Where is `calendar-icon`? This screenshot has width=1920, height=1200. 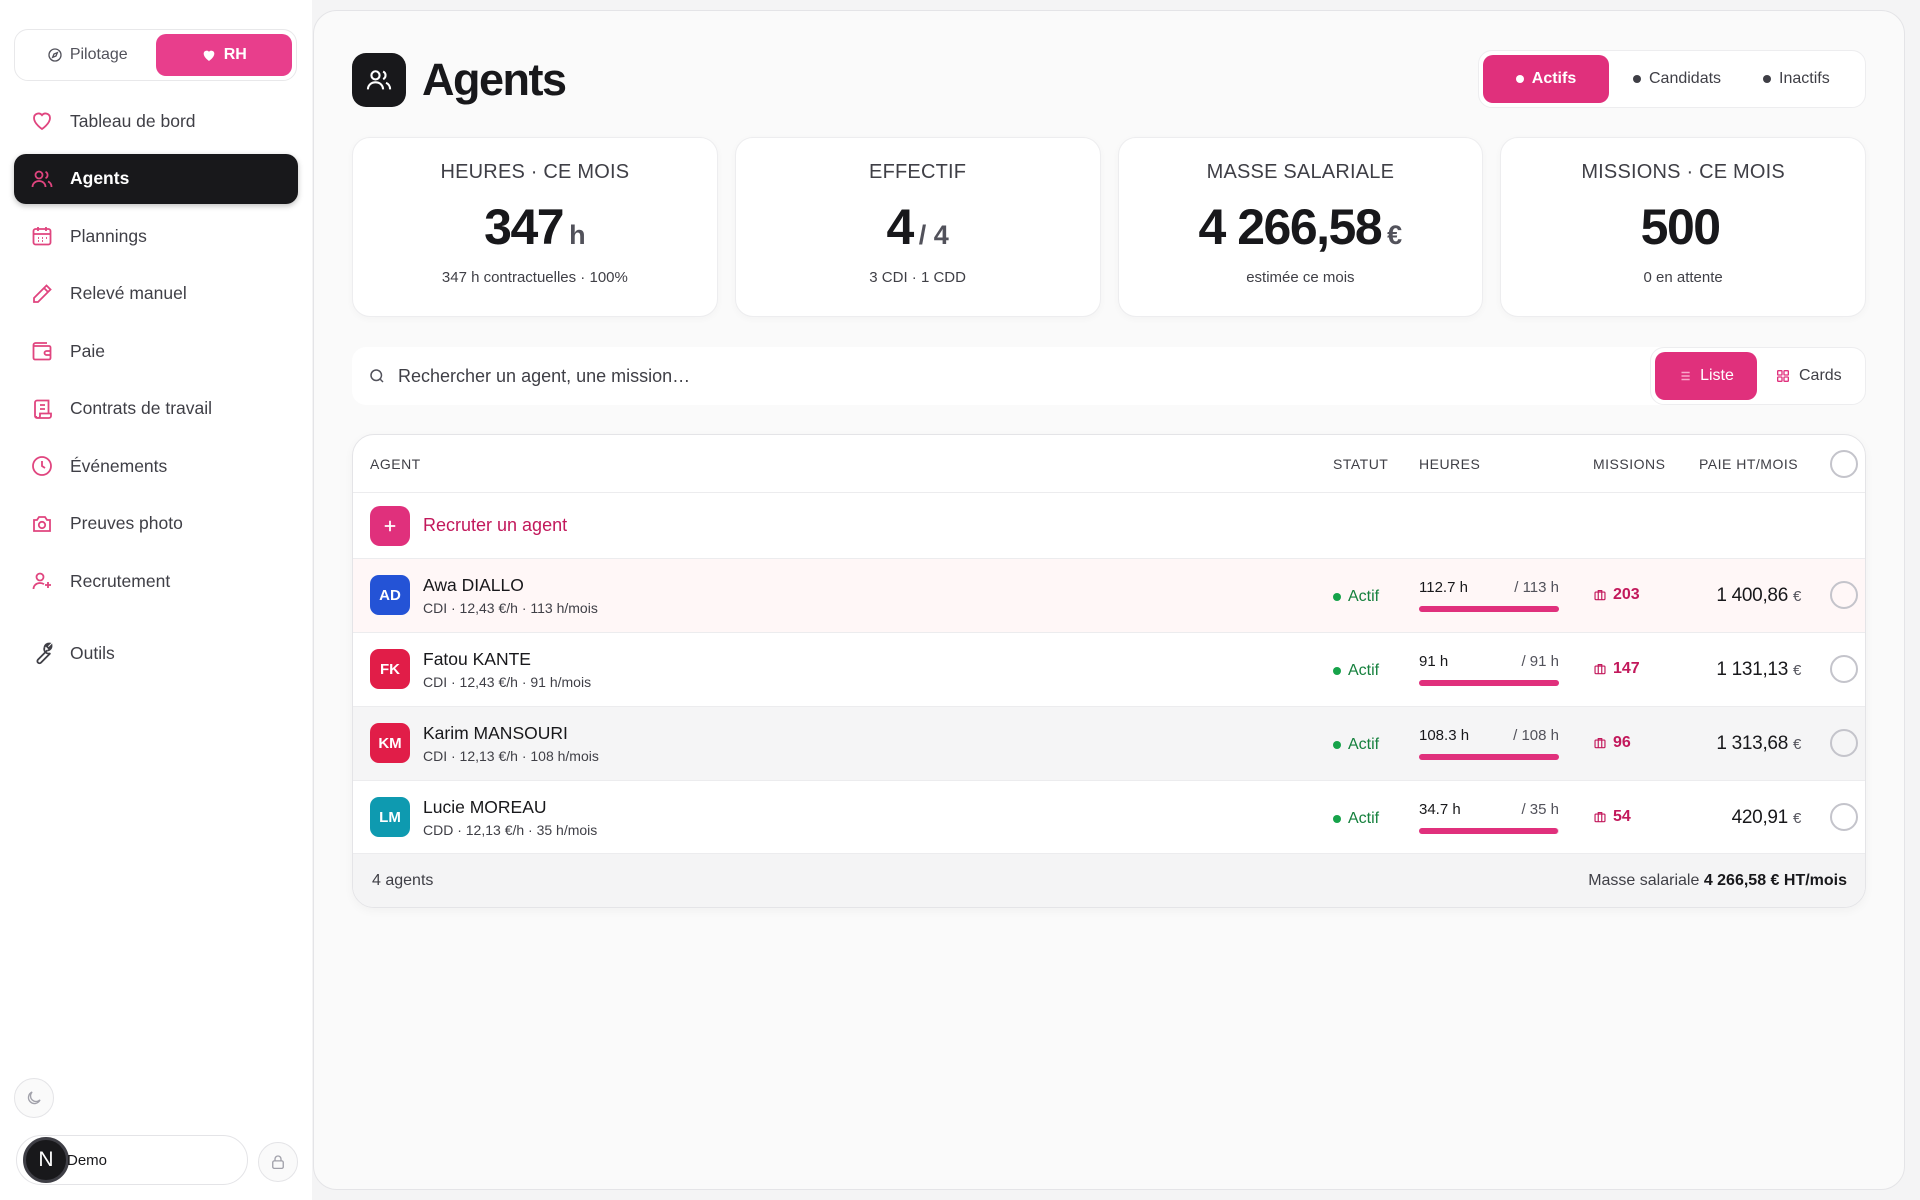
calendar-icon is located at coordinates (42, 236).